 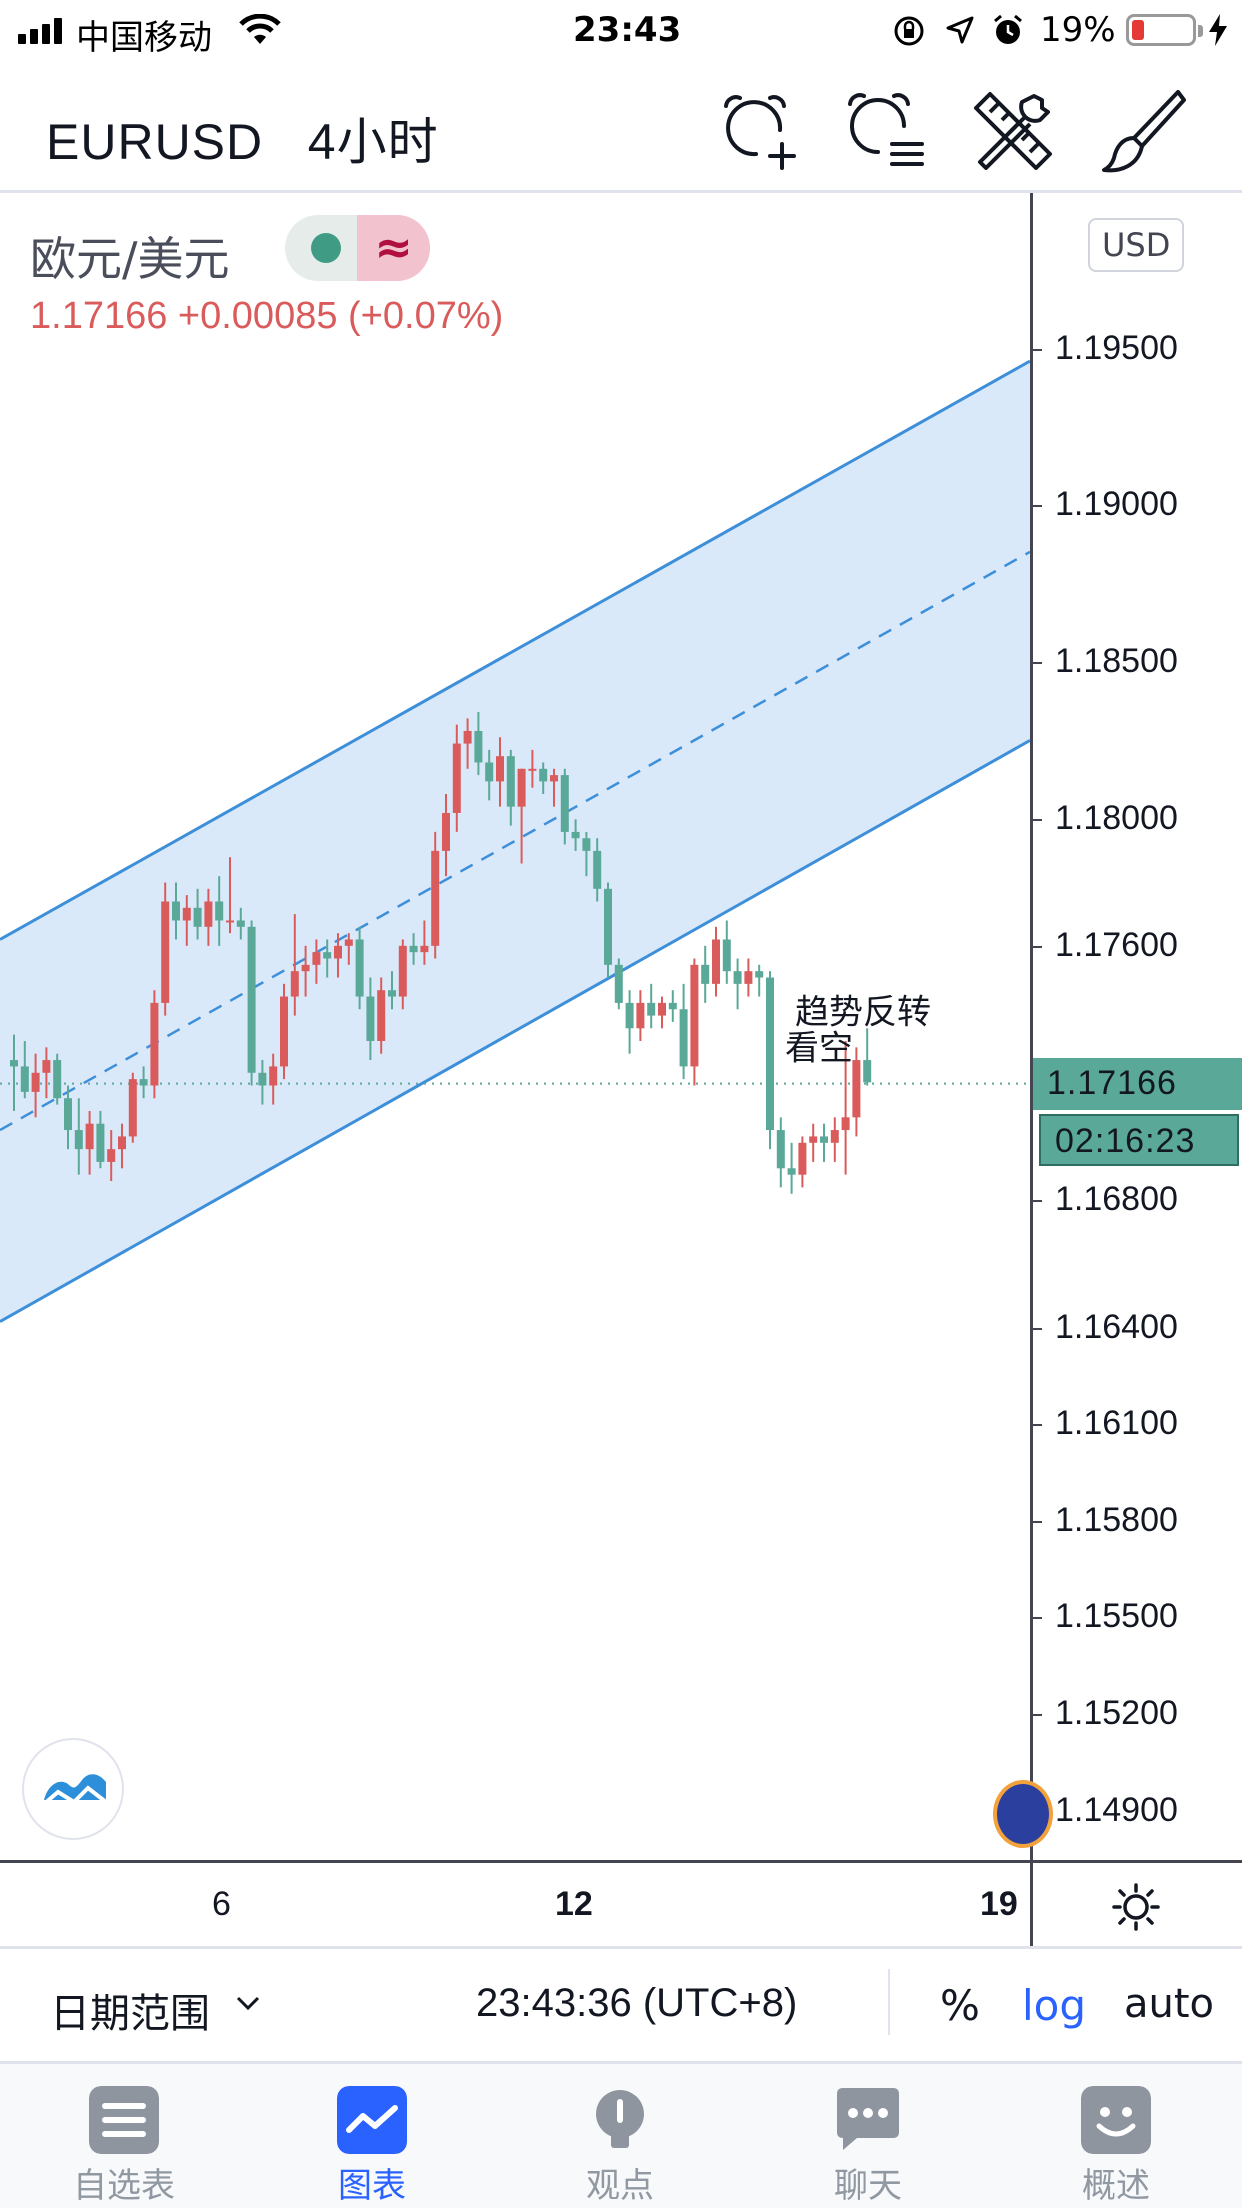 I want to click on market-open-icon, so click(x=326, y=248).